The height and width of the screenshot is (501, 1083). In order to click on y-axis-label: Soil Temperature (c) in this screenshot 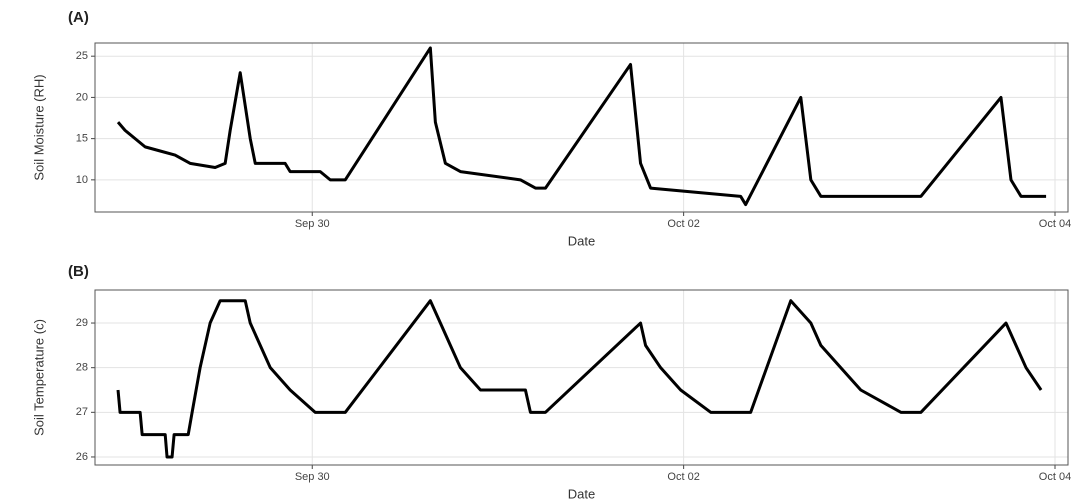, I will do `click(38, 377)`.